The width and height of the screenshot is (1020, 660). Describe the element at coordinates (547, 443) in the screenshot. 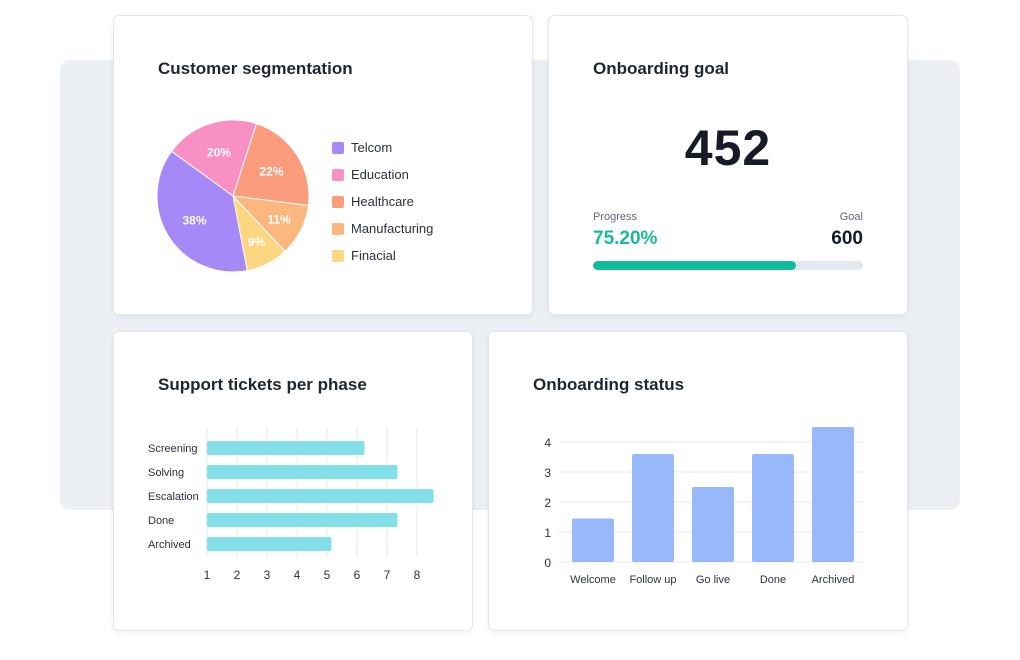

I see `y-tick-label: 4` at that location.